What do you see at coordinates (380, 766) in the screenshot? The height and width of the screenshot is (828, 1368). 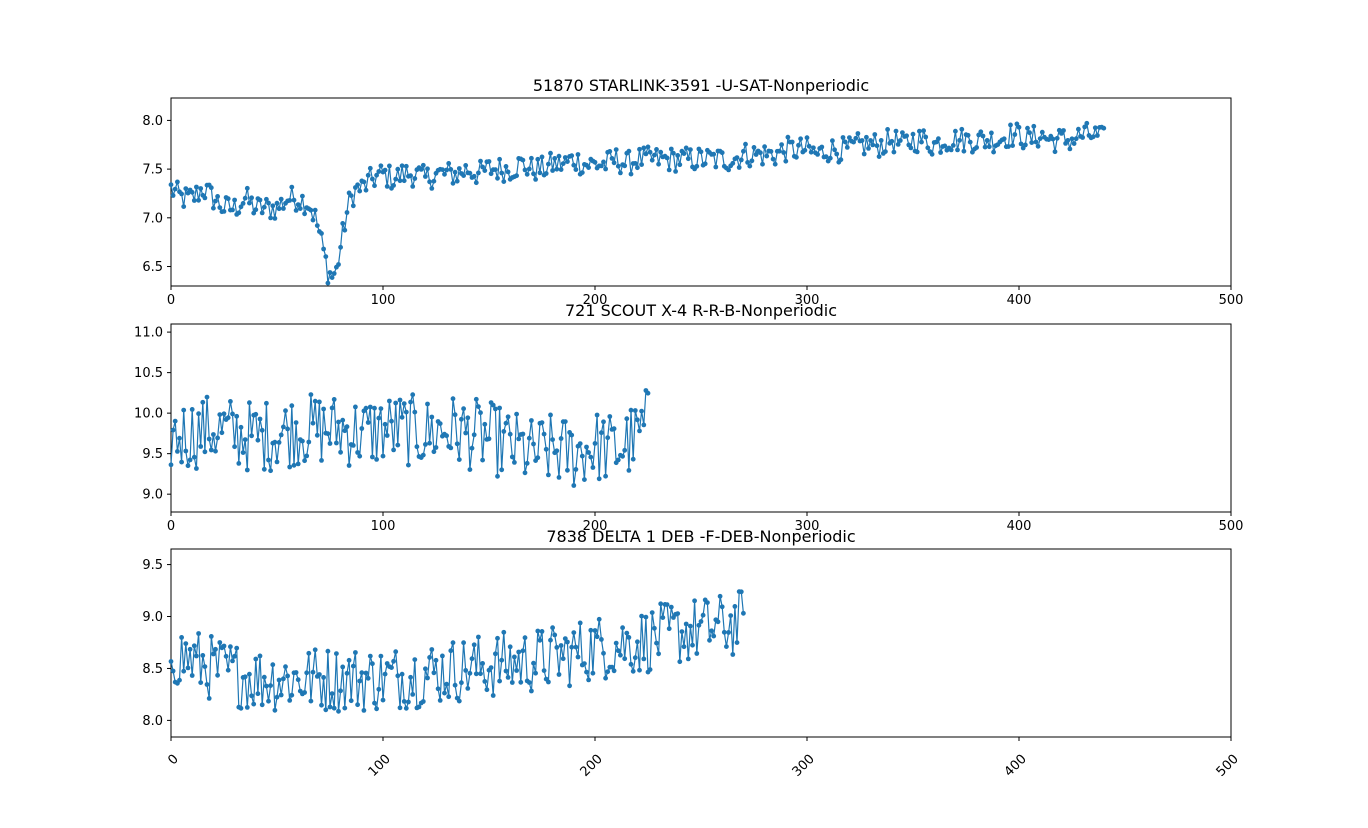 I see `x-tick-label: 100` at bounding box center [380, 766].